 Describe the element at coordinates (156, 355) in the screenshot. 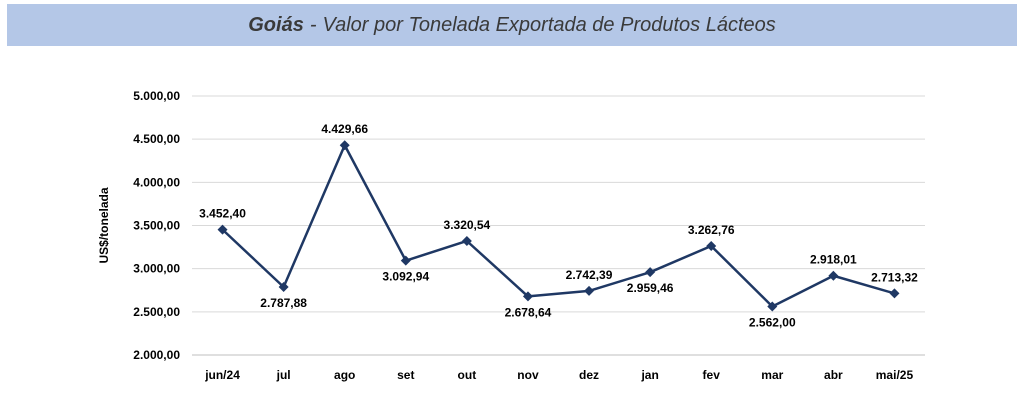

I see `y-tick-label: 2.000,00` at that location.